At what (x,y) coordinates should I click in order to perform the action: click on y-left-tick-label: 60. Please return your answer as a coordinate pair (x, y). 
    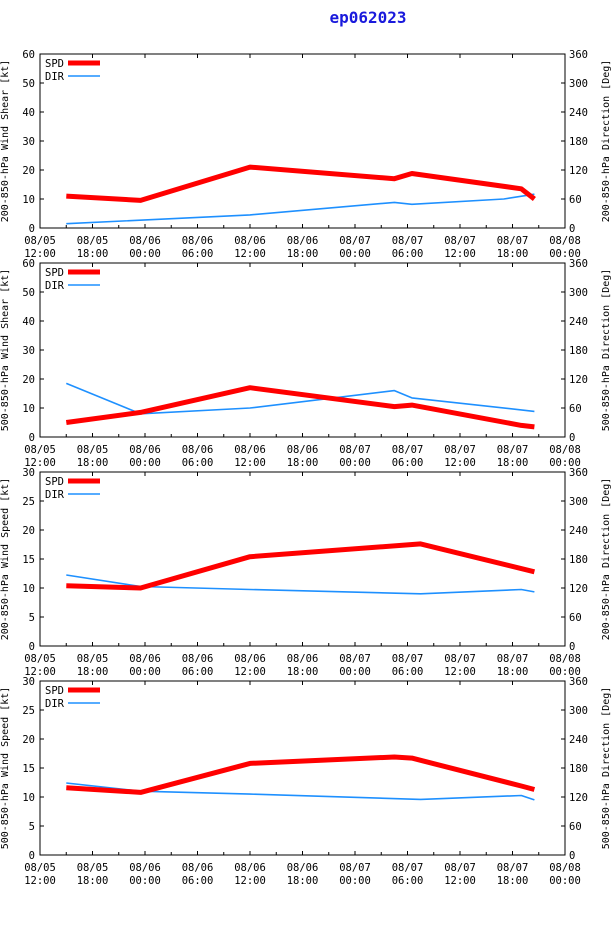
    Looking at the image, I should click on (28, 55).